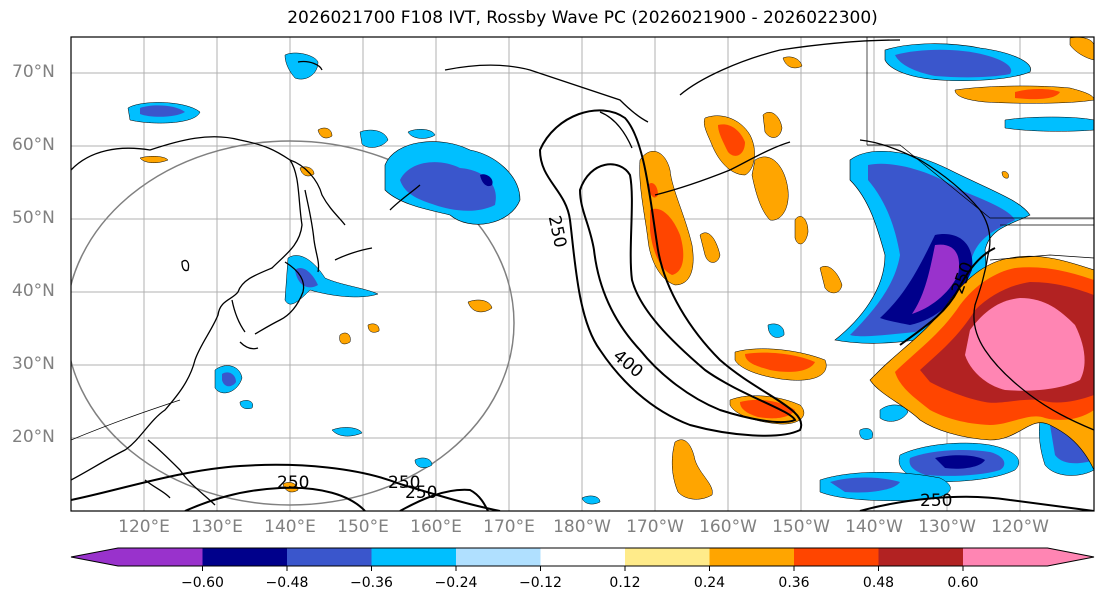 Image resolution: width=1105 pixels, height=604 pixels. Describe the element at coordinates (33, 218) in the screenshot. I see `lat-label-50n: 50°N` at that location.